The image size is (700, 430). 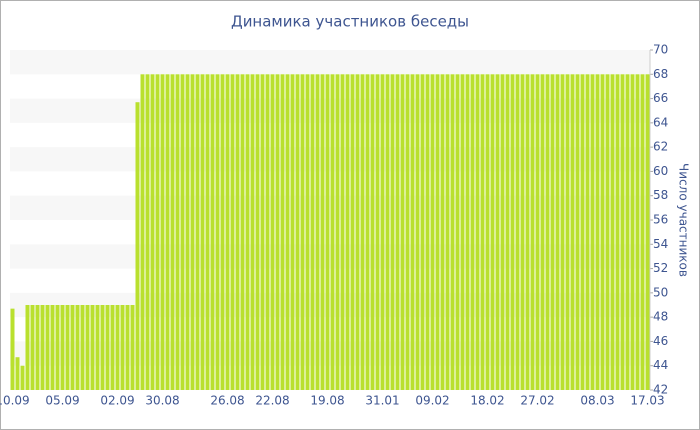 I want to click on x-tick-label: 08.03, so click(x=597, y=401).